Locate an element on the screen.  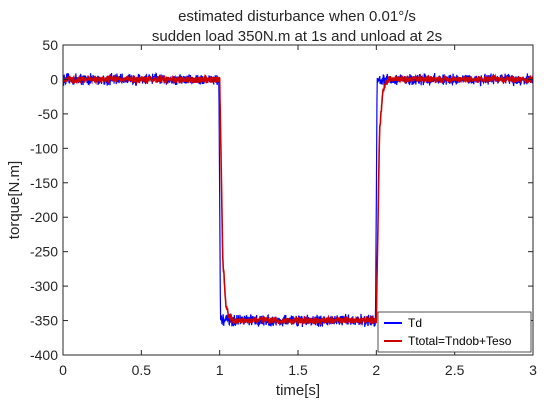
chart-title-line-1: estimated disturbance when 0.01°/s is located at coordinates (297, 16).